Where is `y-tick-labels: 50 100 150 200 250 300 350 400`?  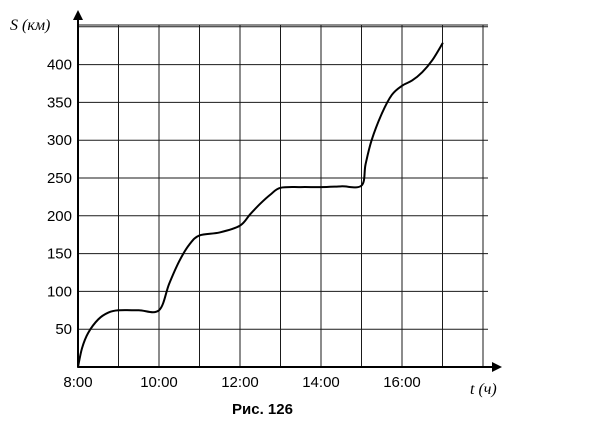 y-tick-labels: 50 100 150 200 250 300 350 400 is located at coordinates (59, 198).